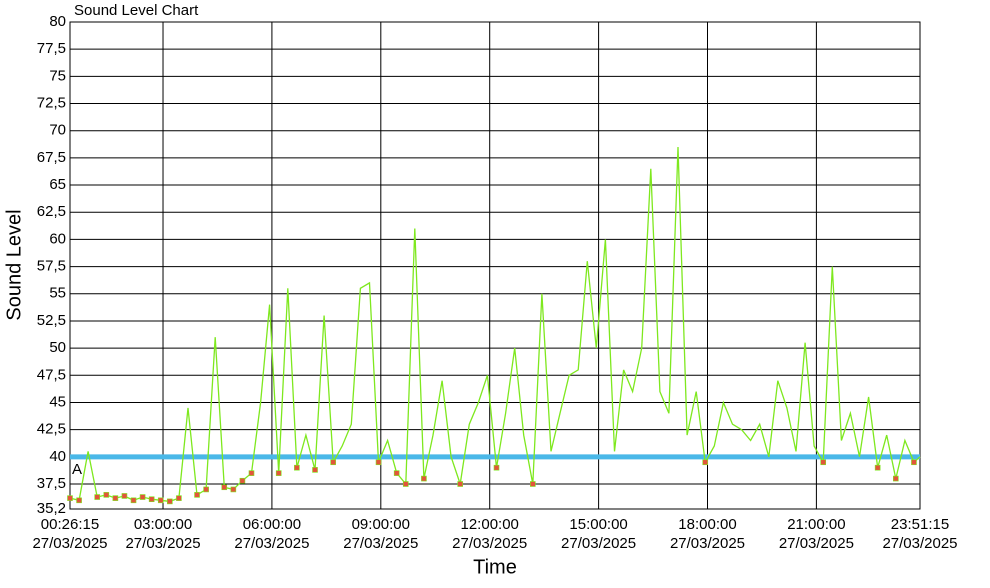  I want to click on y-tick-label: 37,5, so click(51, 483).